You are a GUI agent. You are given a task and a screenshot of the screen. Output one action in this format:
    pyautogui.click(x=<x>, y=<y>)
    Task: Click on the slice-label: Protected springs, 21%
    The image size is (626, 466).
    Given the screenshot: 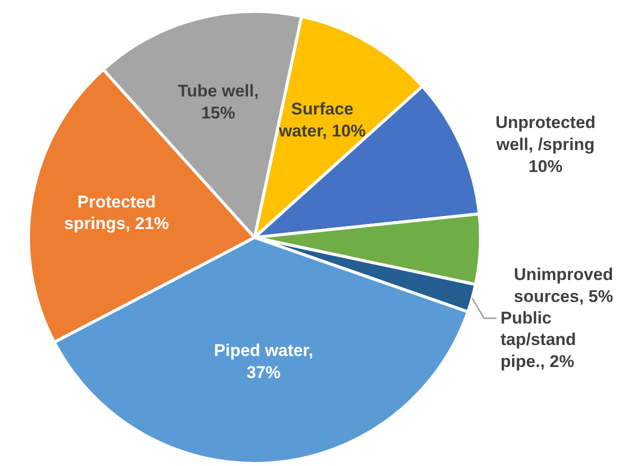 What is the action you would take?
    pyautogui.click(x=117, y=213)
    